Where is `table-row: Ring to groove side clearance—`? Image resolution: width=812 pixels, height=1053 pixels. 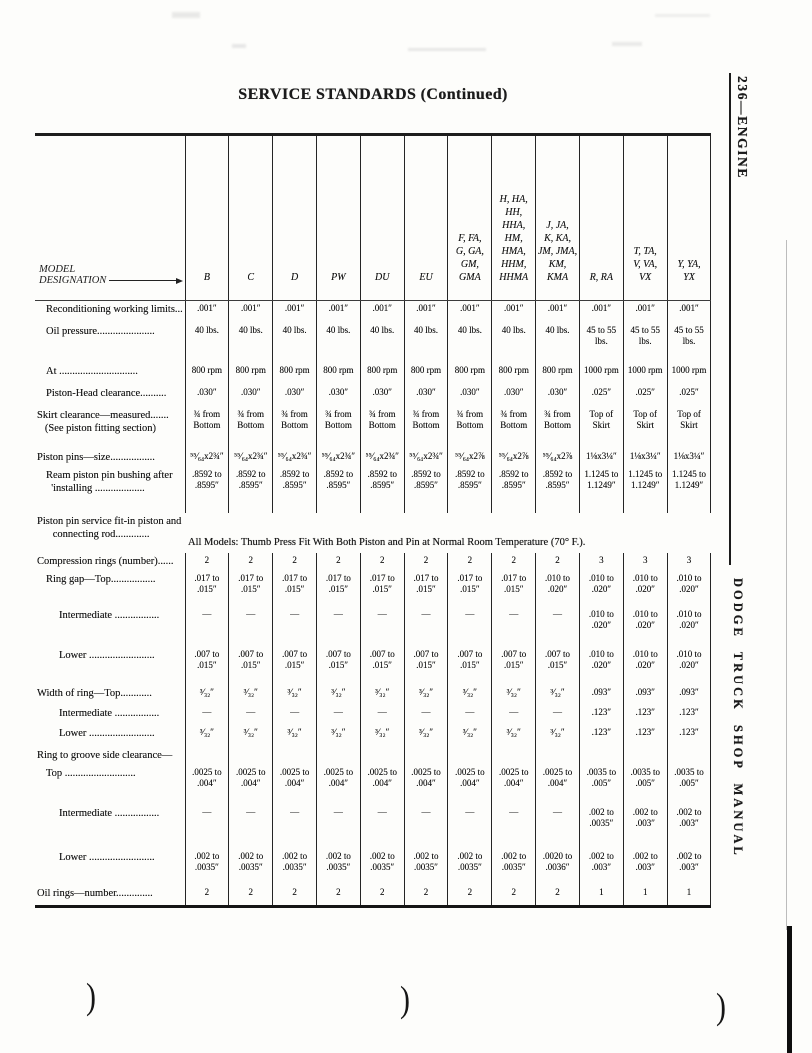
table-row: Ring to groove side clearance— is located at coordinates (373, 755).